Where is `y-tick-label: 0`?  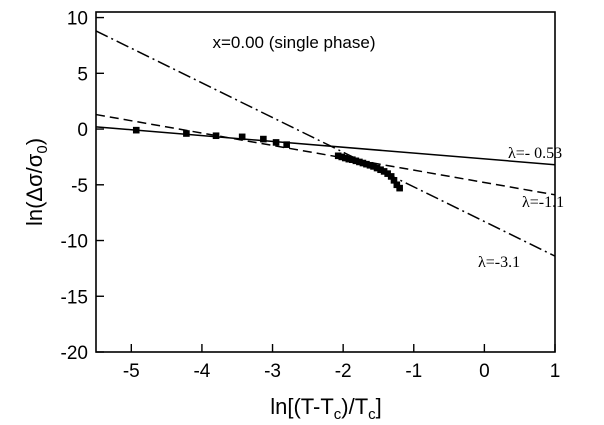
y-tick-label: 0 is located at coordinates (82, 130).